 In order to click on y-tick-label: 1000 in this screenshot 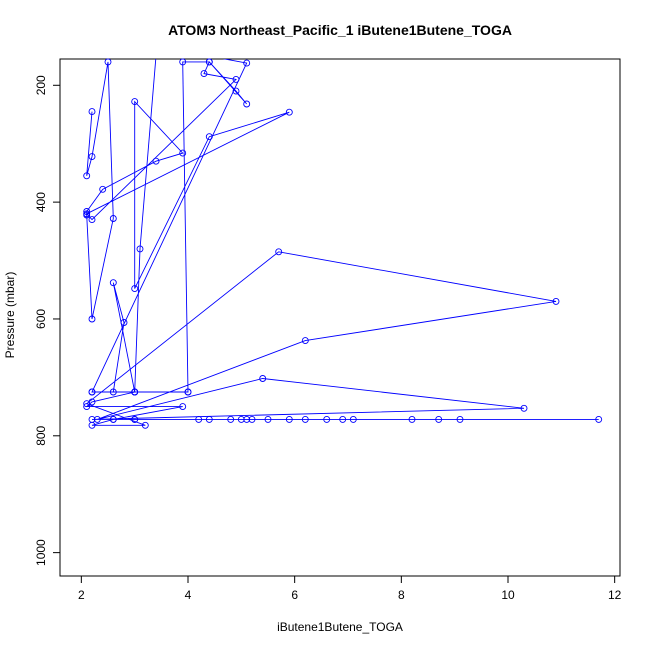, I will do `click(41, 552)`.